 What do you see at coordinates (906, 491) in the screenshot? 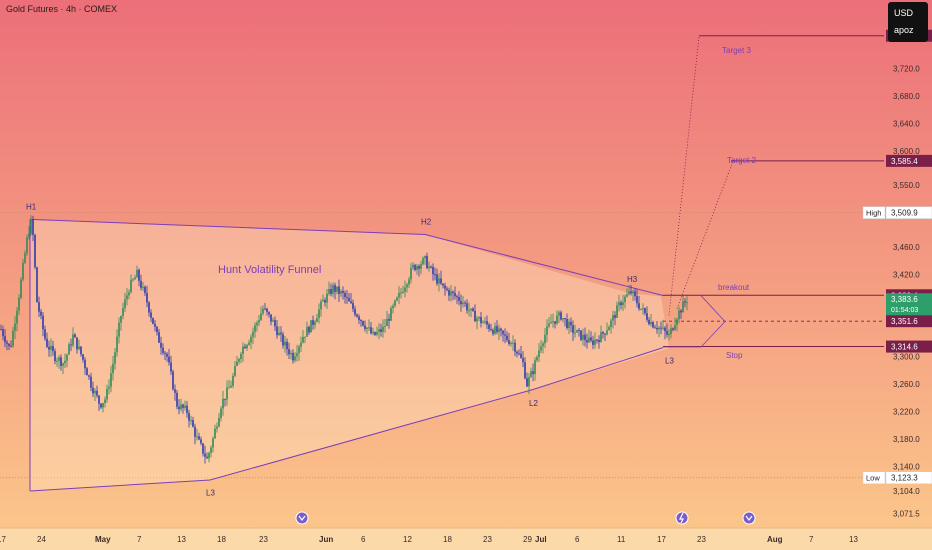
I see `price-tick: 3,104.0` at bounding box center [906, 491].